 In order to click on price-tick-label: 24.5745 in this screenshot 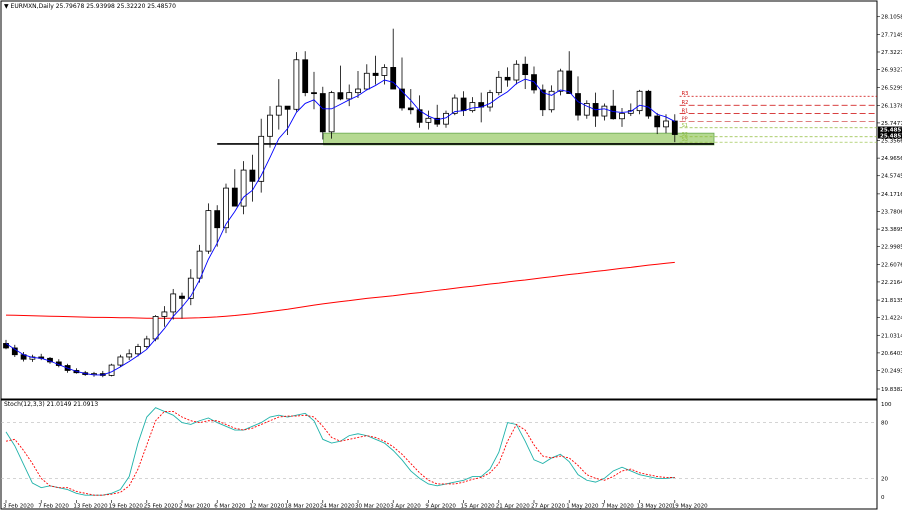, I will do `click(891, 177)`.